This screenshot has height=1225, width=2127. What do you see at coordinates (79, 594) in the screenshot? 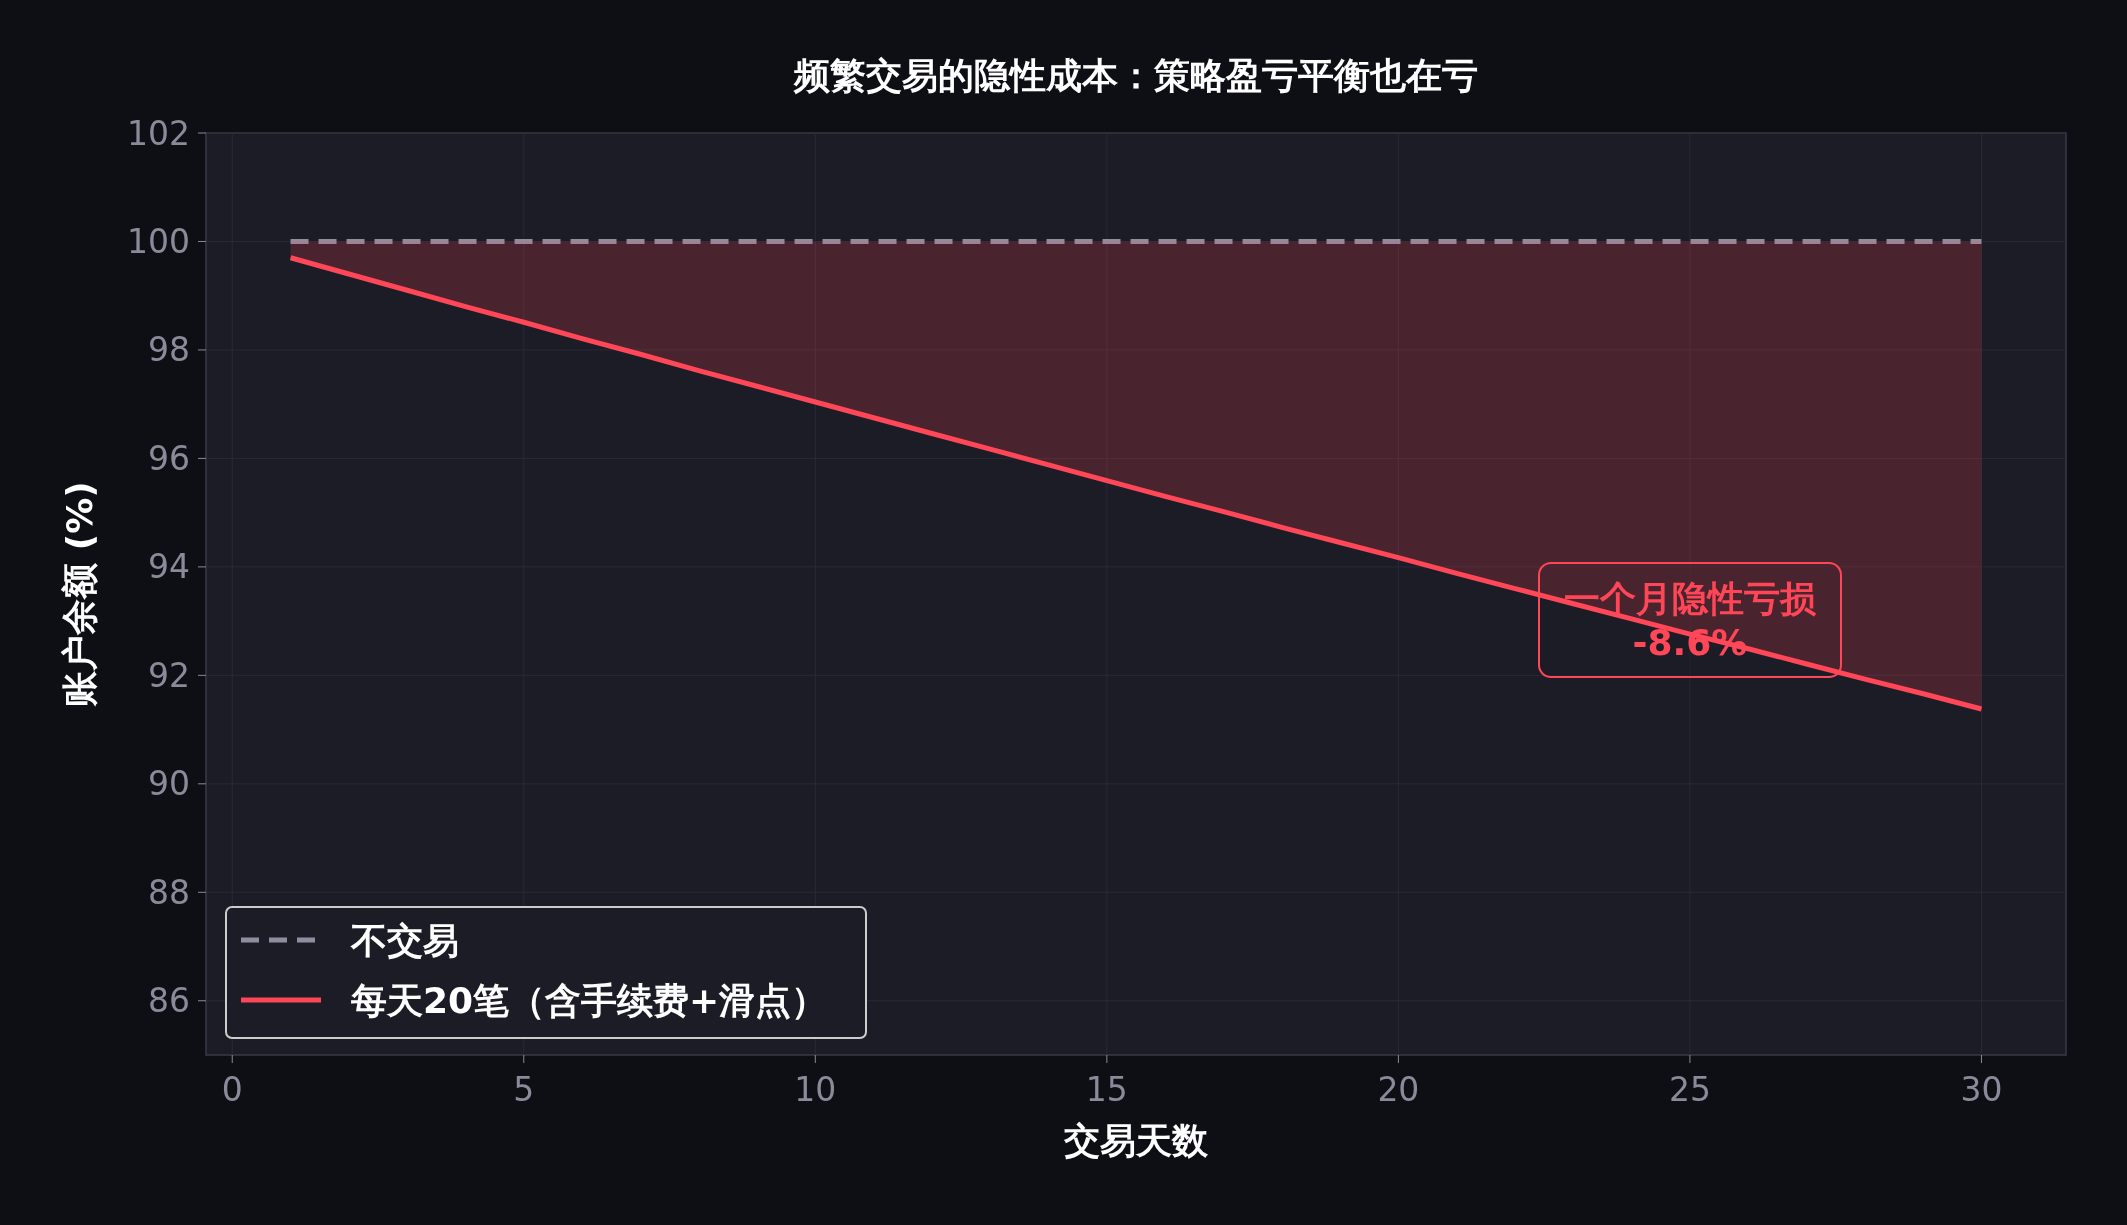
I see `y-axis-title: 账户余额 (%)` at bounding box center [79, 594].